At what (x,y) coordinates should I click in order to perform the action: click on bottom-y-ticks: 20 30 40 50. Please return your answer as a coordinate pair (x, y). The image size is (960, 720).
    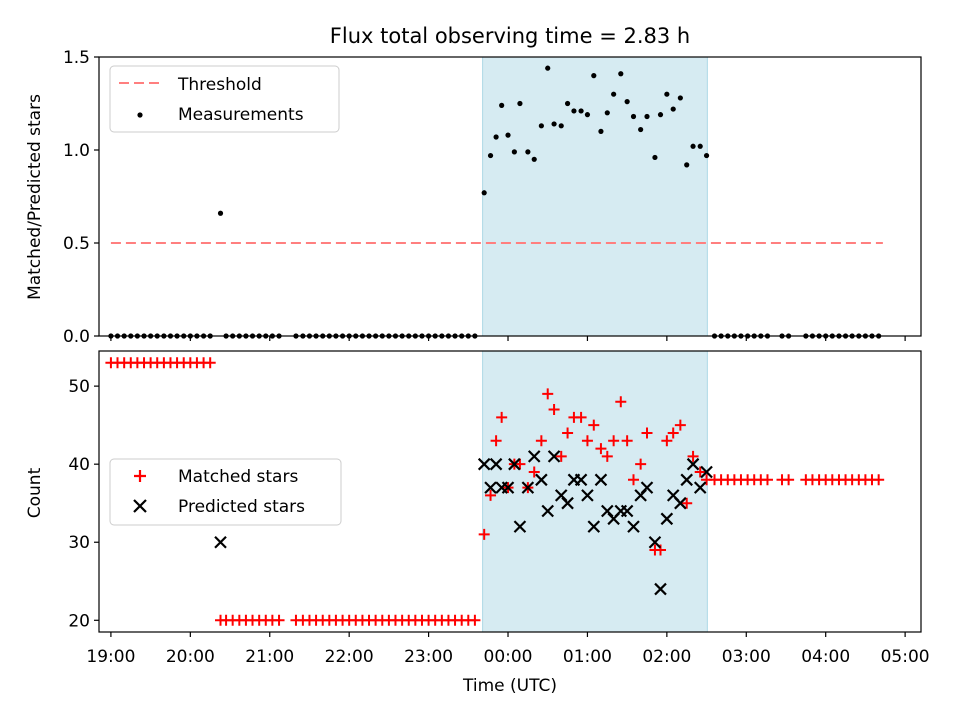
    Looking at the image, I should click on (83, 504).